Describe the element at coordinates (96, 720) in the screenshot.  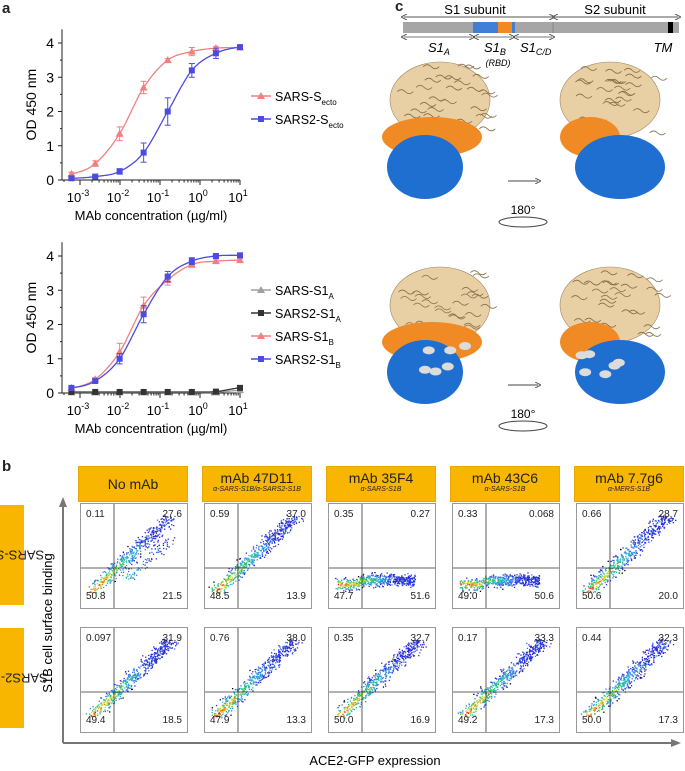
I see `quadrant-percent-ll: 49.4` at that location.